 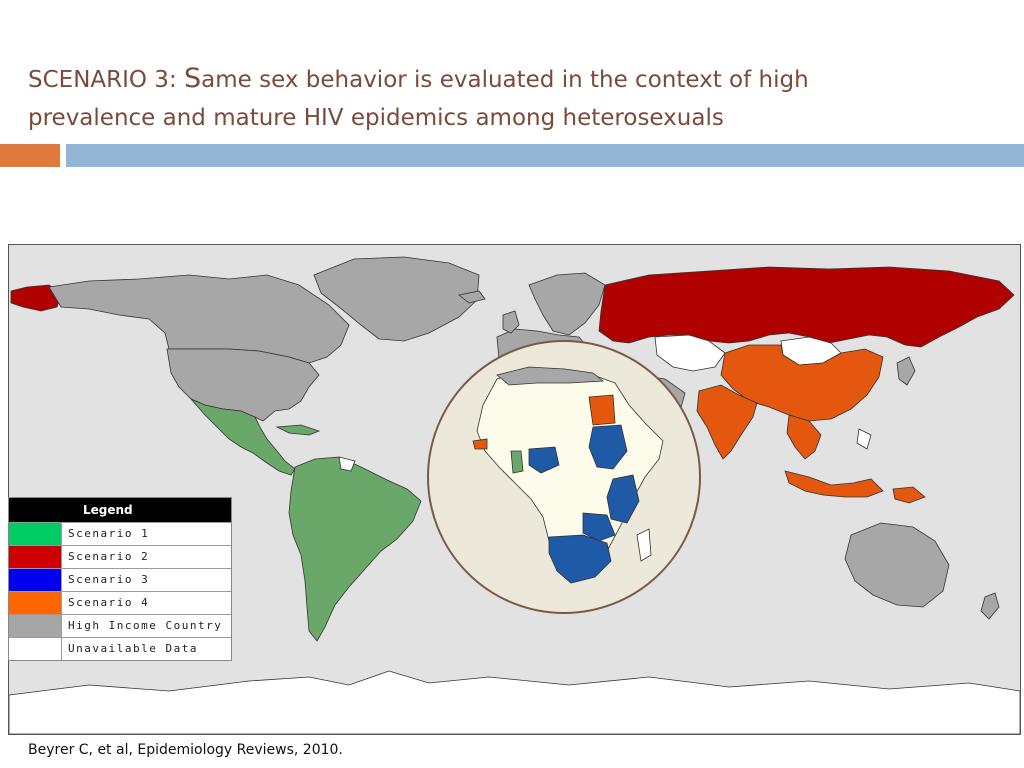 I want to click on nigeria-shape, so click(x=544, y=460).